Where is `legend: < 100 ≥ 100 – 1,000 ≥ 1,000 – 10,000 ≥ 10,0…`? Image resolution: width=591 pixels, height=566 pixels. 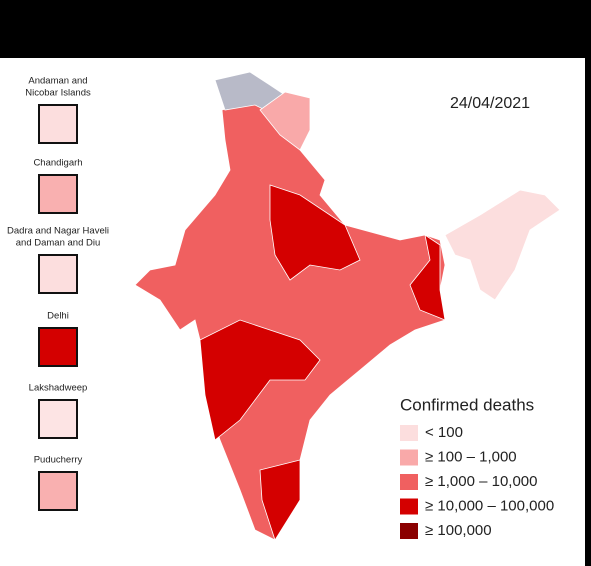
legend: < 100 ≥ 100 – 1,000 ≥ 1,000 – 10,000 ≥ 10,0… is located at coordinates (477, 481).